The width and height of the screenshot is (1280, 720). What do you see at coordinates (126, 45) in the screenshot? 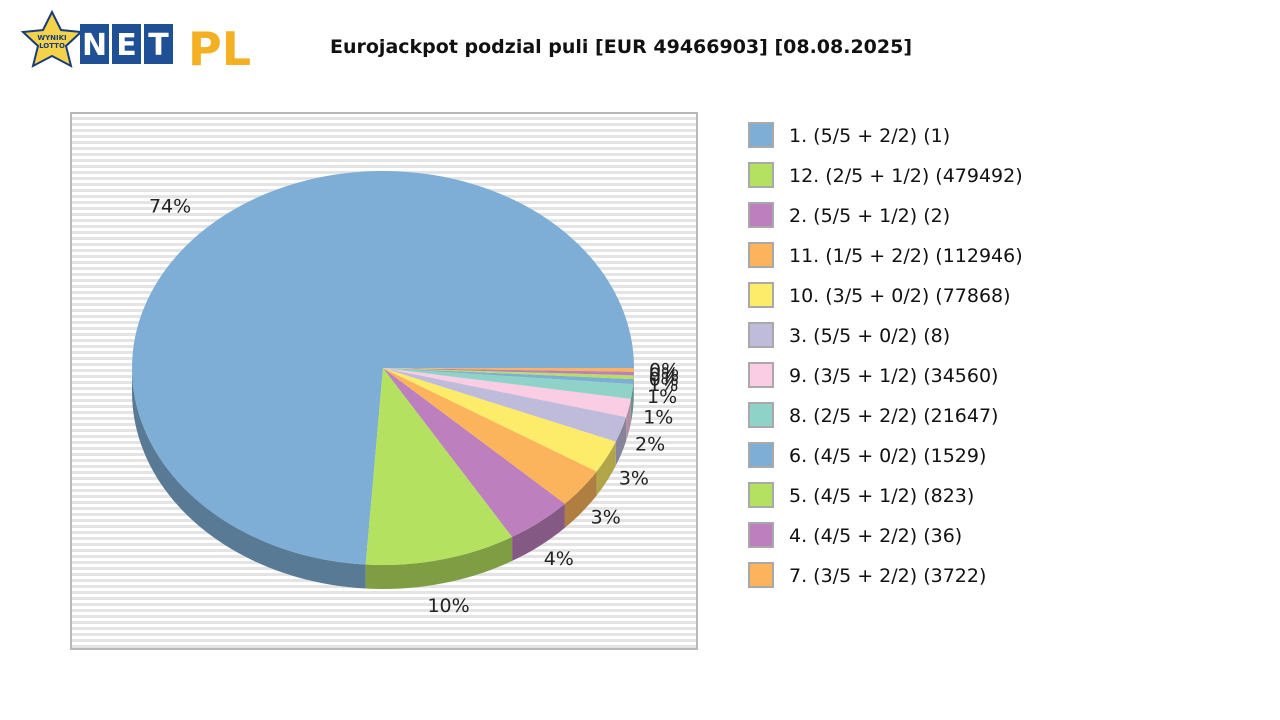
I see `logo-letter-e: E` at bounding box center [126, 45].